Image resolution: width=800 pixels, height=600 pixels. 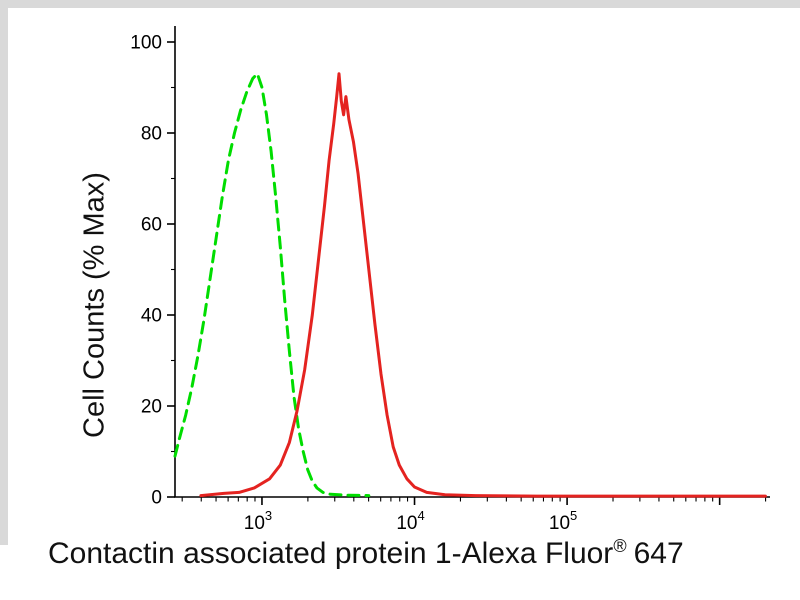 What do you see at coordinates (146, 43) in the screenshot?
I see `y-tick-label: 100` at bounding box center [146, 43].